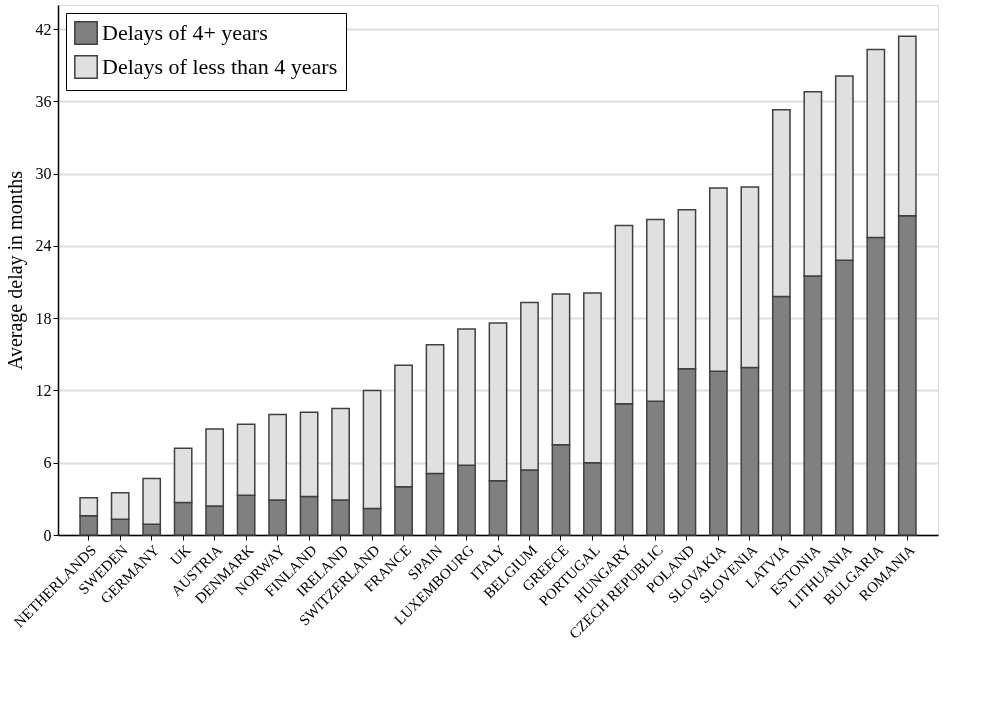 The width and height of the screenshot is (1002, 704). Describe the element at coordinates (43, 101) in the screenshot. I see `y-tick-label: 36` at that location.